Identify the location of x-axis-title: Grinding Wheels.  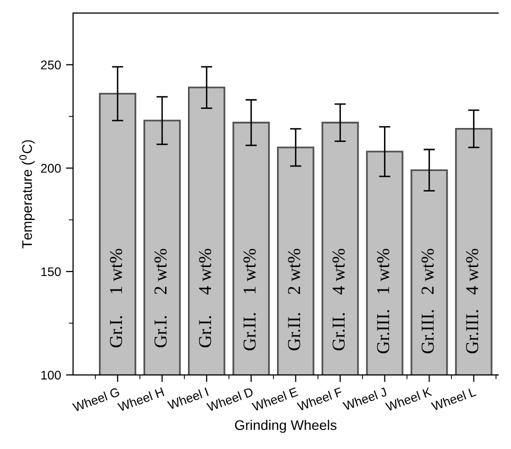
(285, 426).